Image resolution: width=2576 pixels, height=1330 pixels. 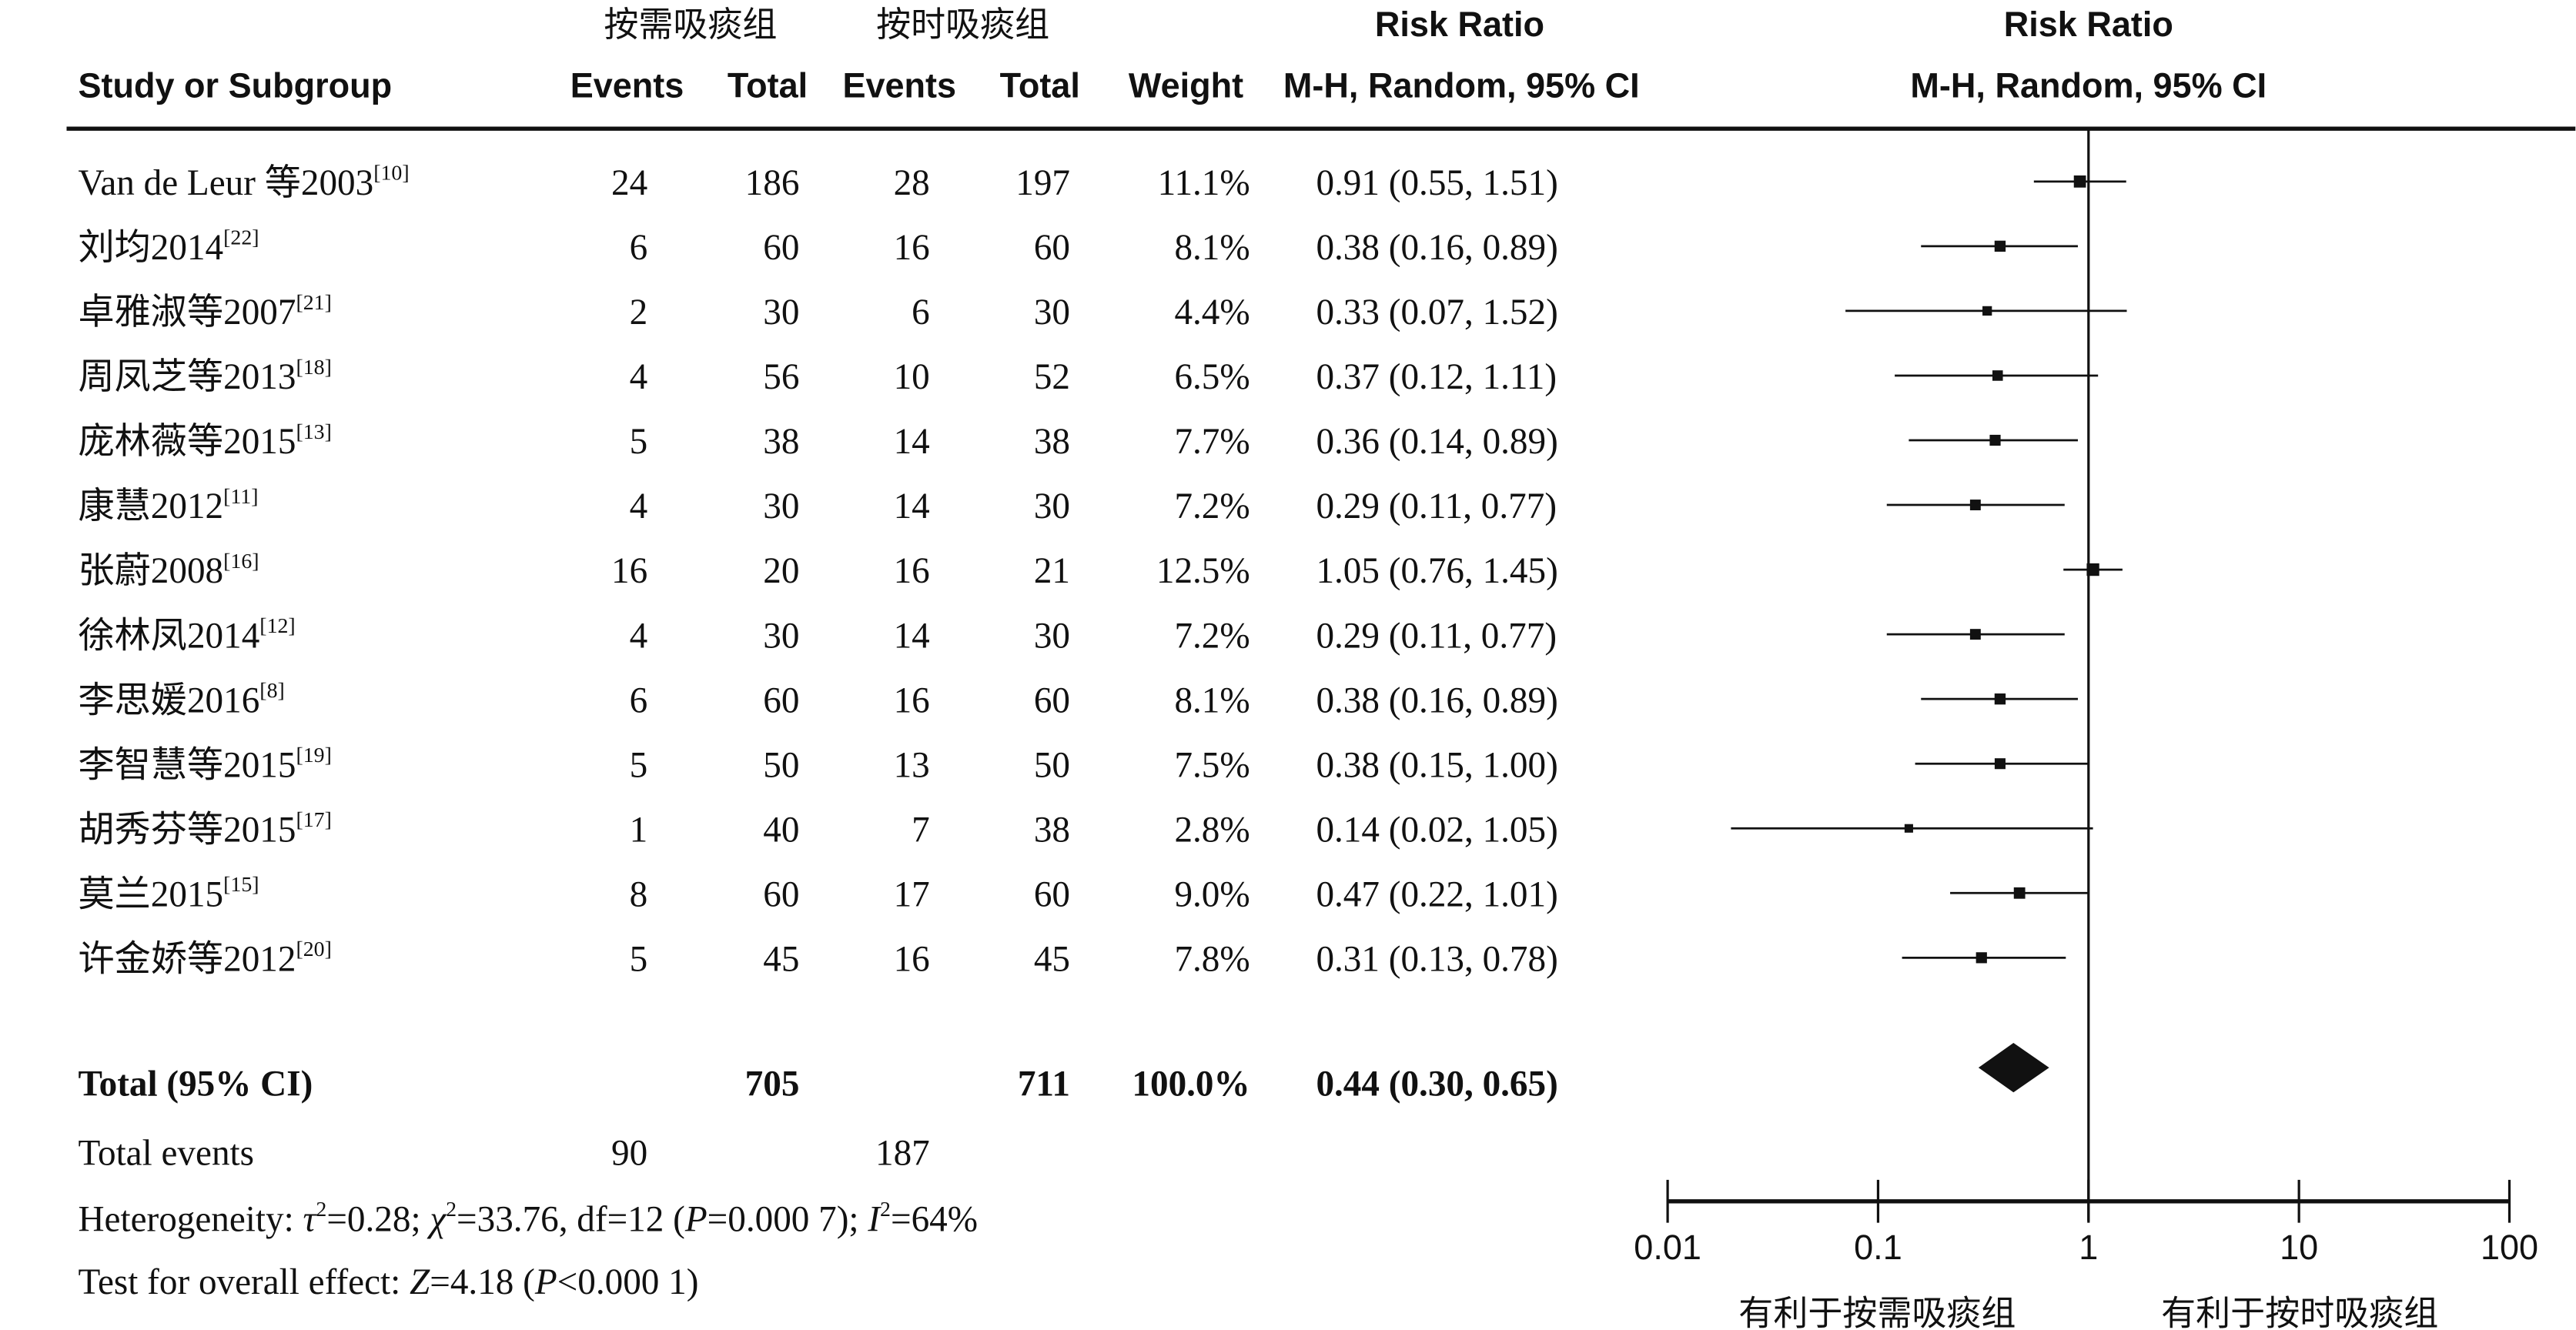 What do you see at coordinates (912, 377) in the screenshot?
I see `events2-cell: 10` at bounding box center [912, 377].